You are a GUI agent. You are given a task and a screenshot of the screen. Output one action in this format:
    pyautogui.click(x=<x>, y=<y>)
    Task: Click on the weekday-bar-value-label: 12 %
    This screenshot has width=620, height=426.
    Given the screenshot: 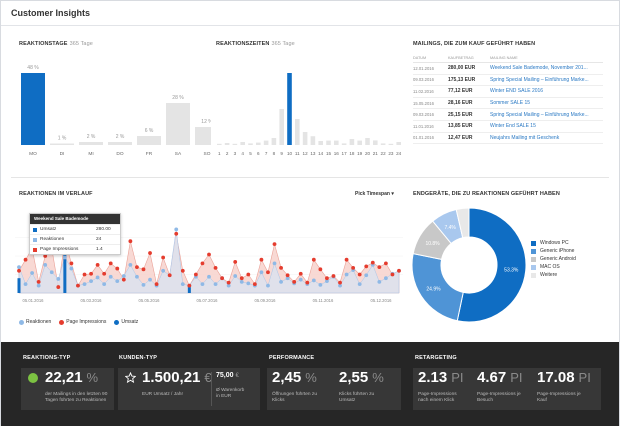 What is the action you would take?
    pyautogui.click(x=206, y=122)
    